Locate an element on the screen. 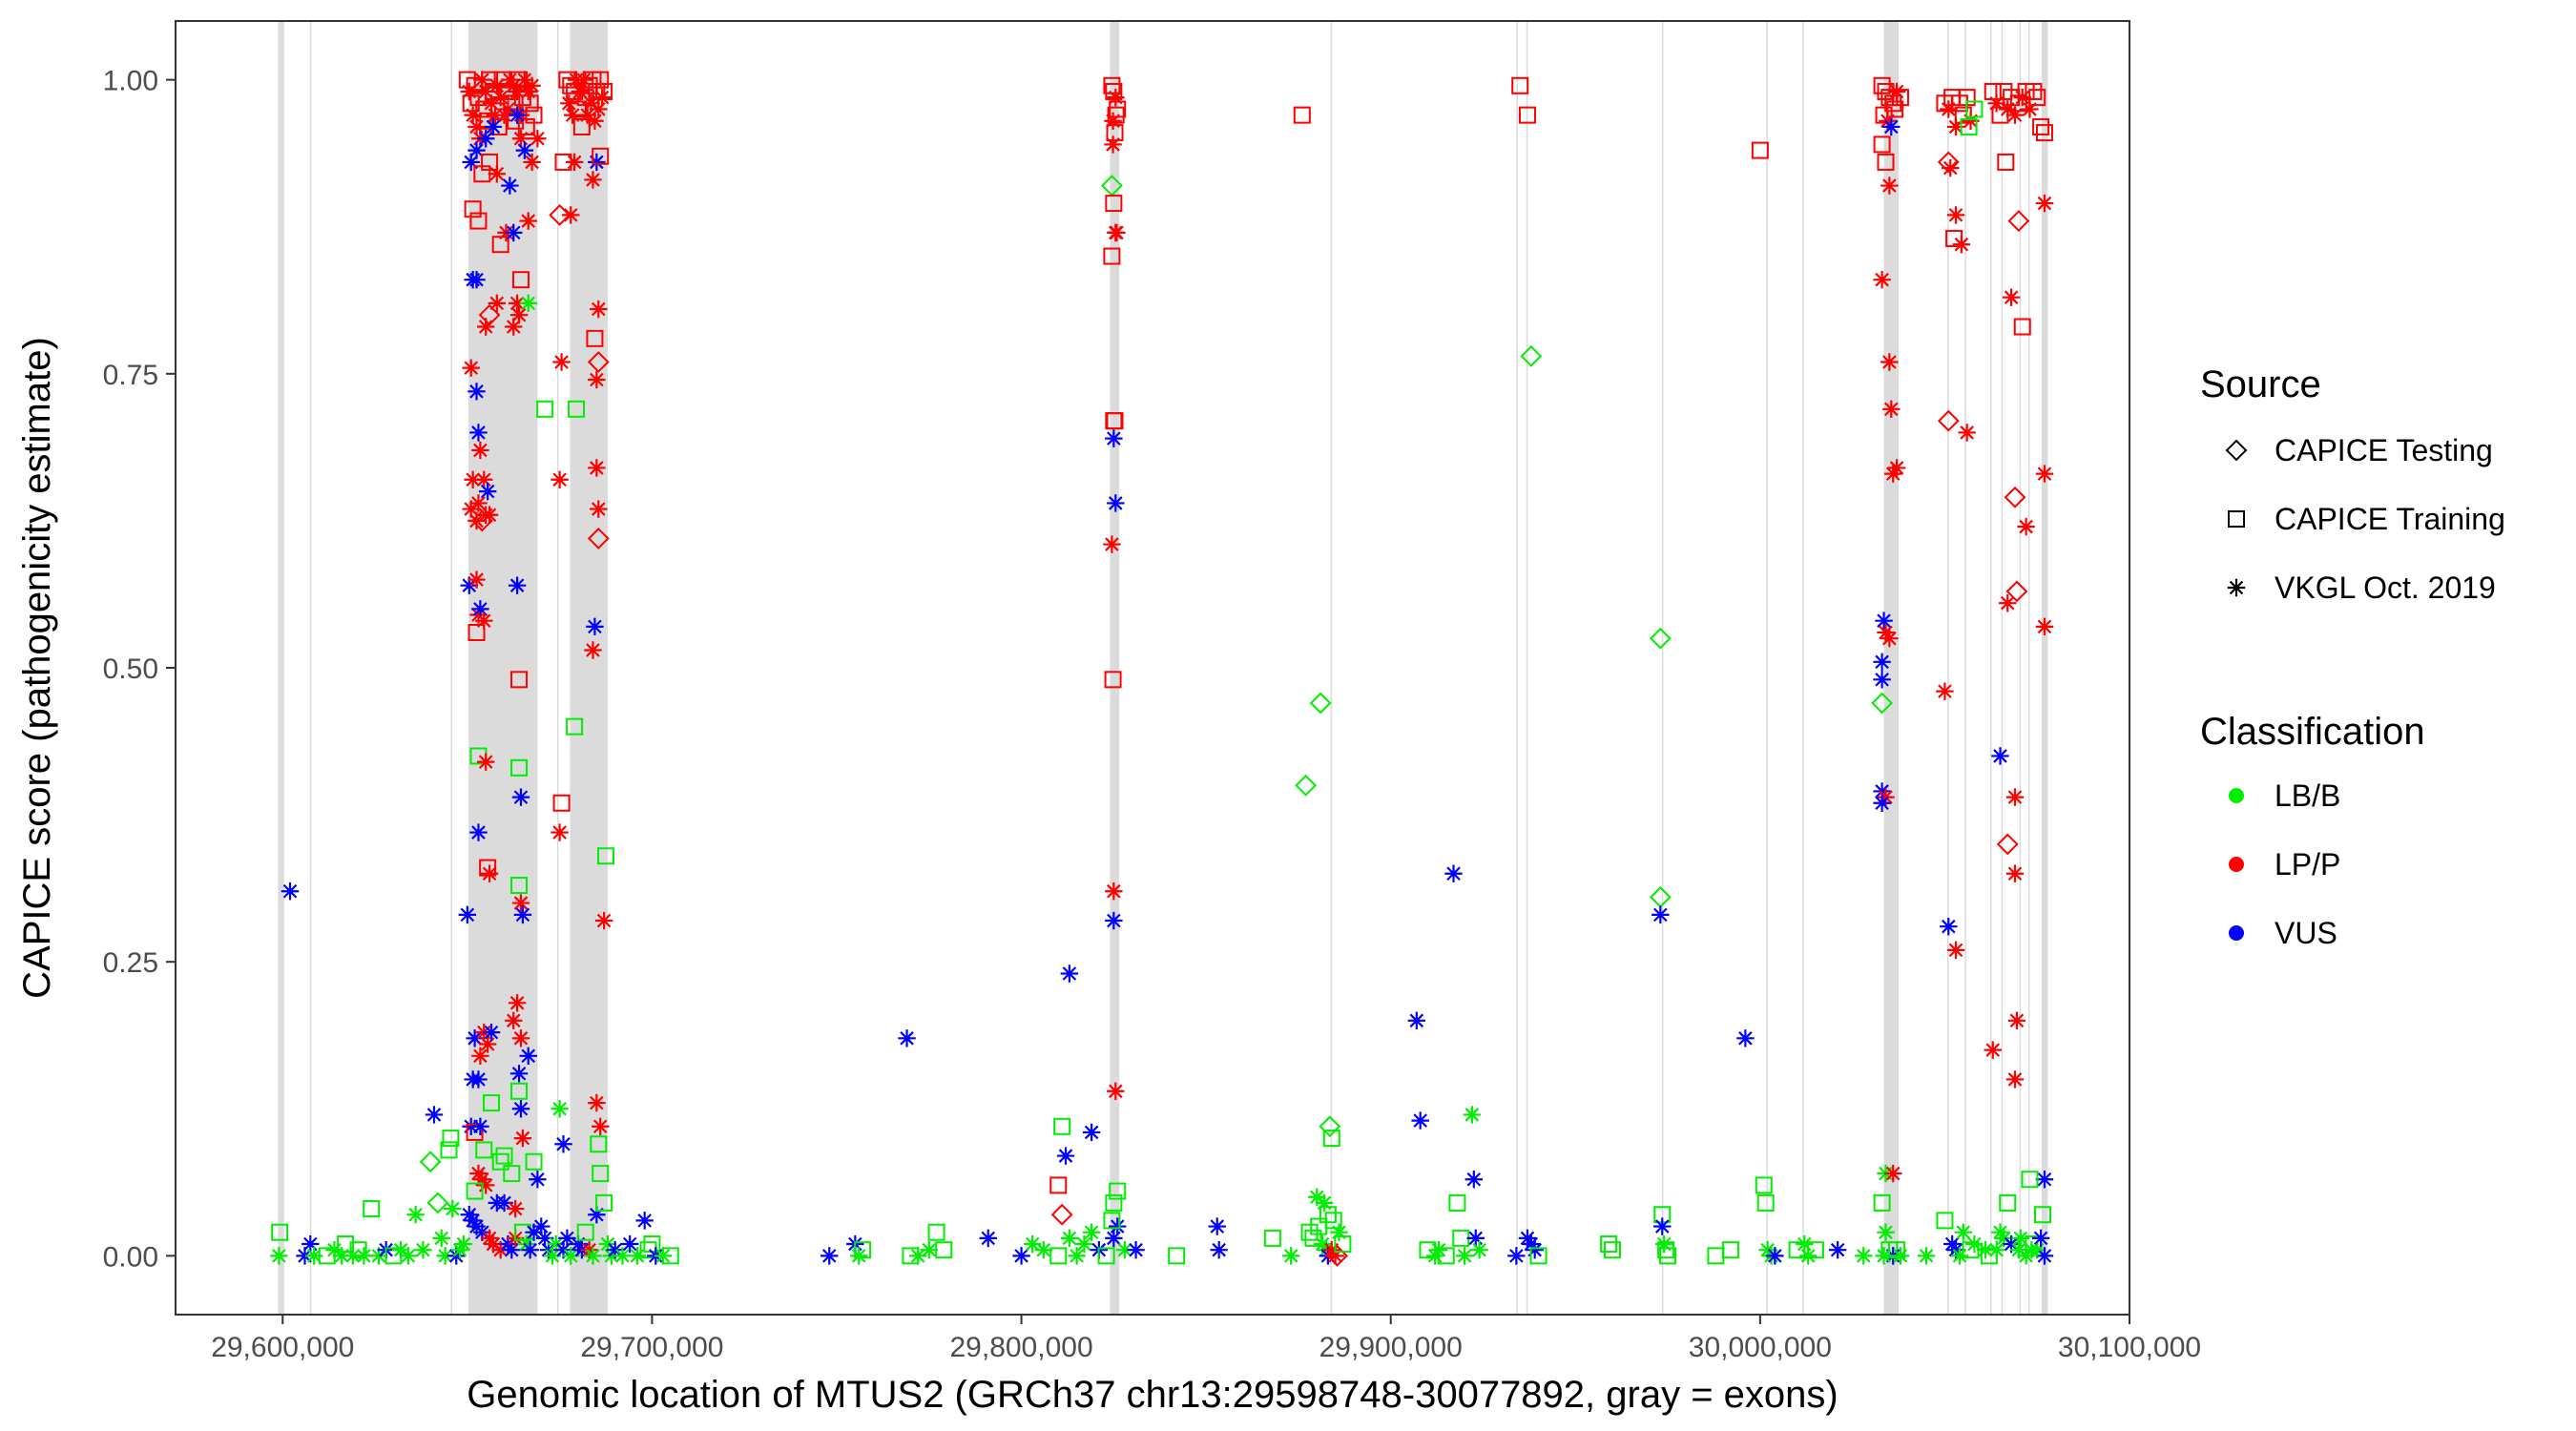 Image resolution: width=2576 pixels, height=1431 pixels. legend-classification: Classification LB/B LP/P VUS is located at coordinates (2312, 830).